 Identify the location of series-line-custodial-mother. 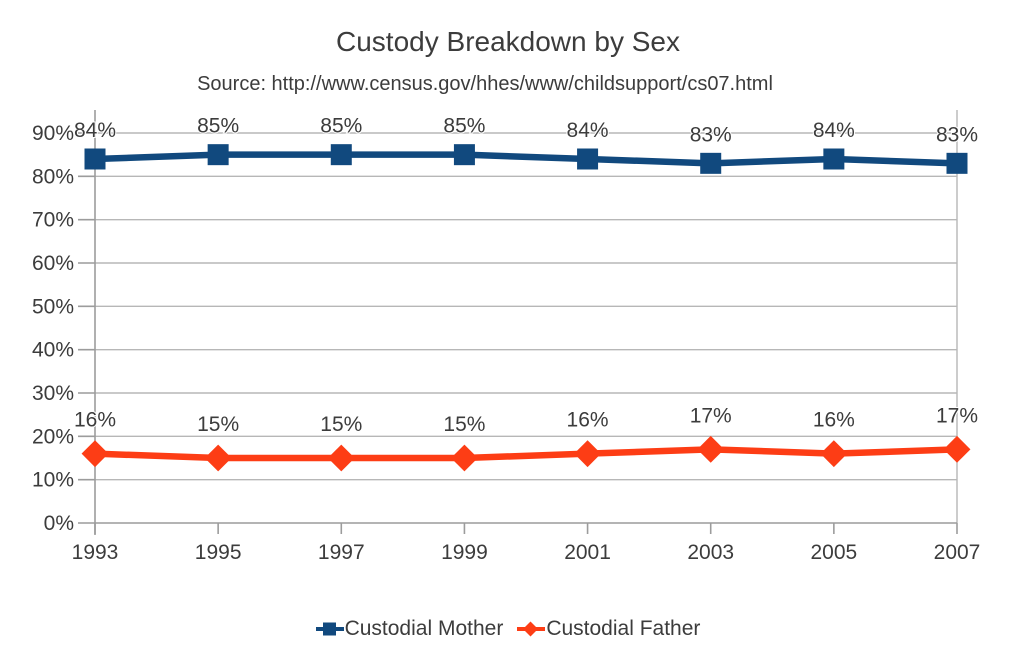
(526, 159).